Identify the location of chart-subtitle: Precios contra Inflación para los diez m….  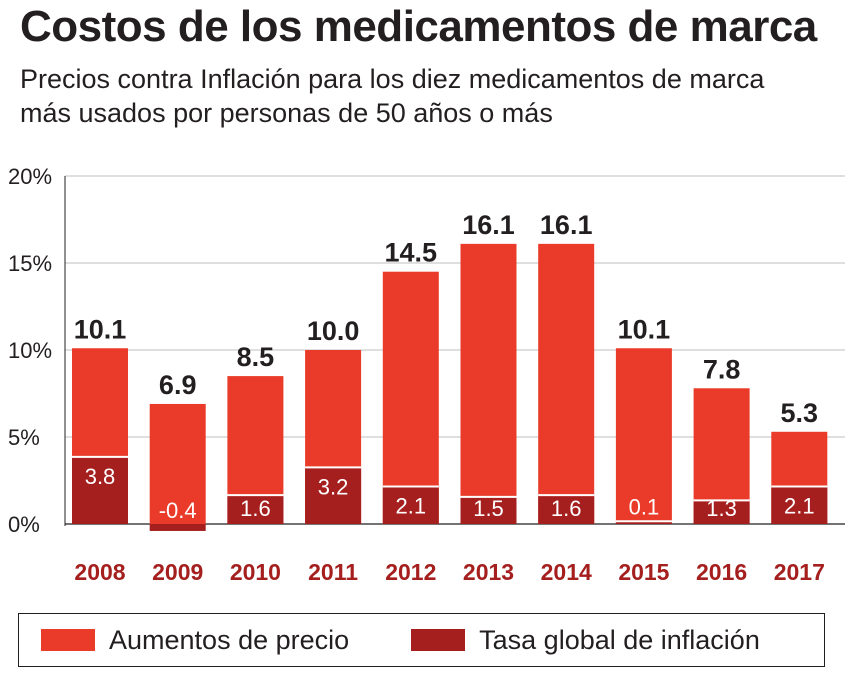
(392, 96).